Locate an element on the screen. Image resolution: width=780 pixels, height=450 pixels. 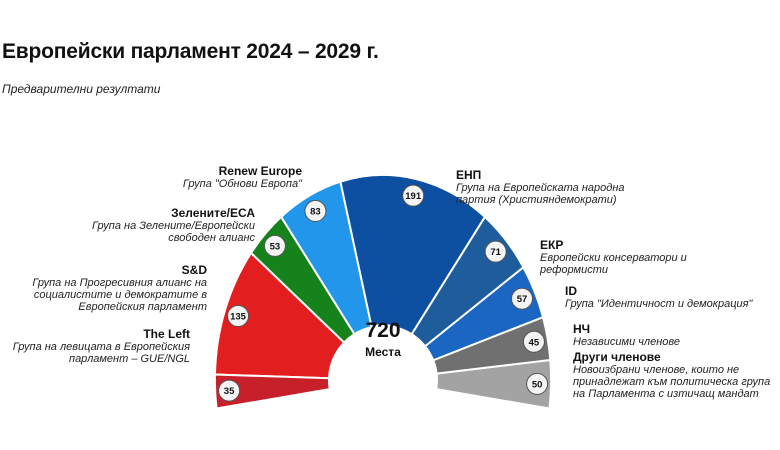
seat-count-ecr: 71 is located at coordinates (495, 252).